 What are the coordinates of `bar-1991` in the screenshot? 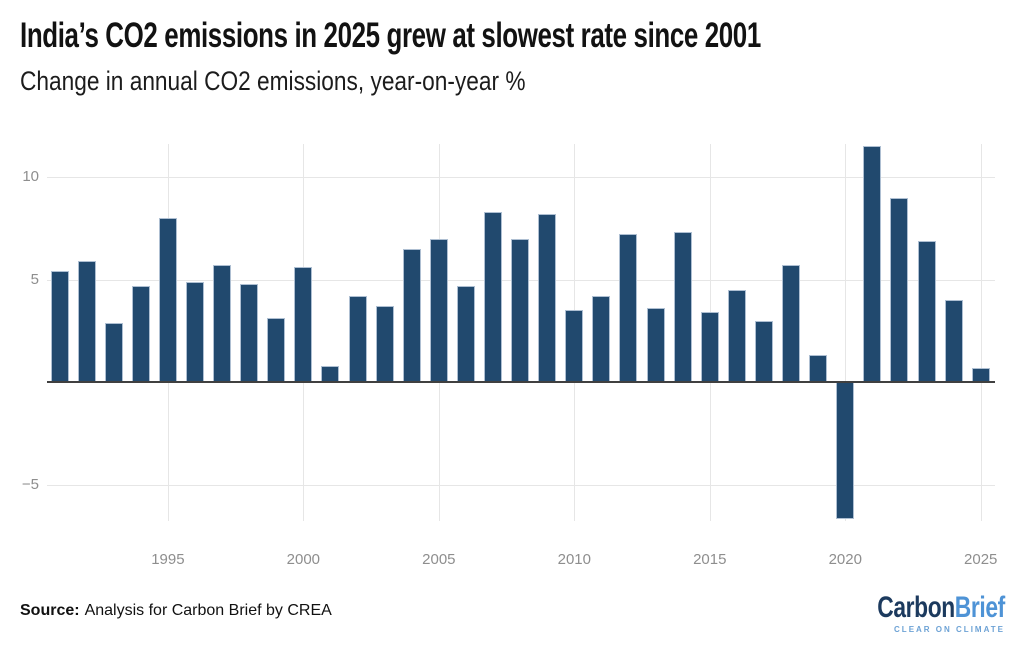 It's located at (59, 326).